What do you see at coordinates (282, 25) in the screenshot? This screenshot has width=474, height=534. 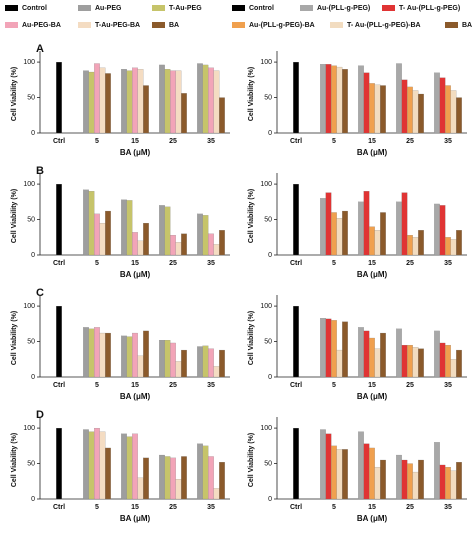 I see `legend-label: Au-(PLL-g-PEG)-BA` at bounding box center [282, 25].